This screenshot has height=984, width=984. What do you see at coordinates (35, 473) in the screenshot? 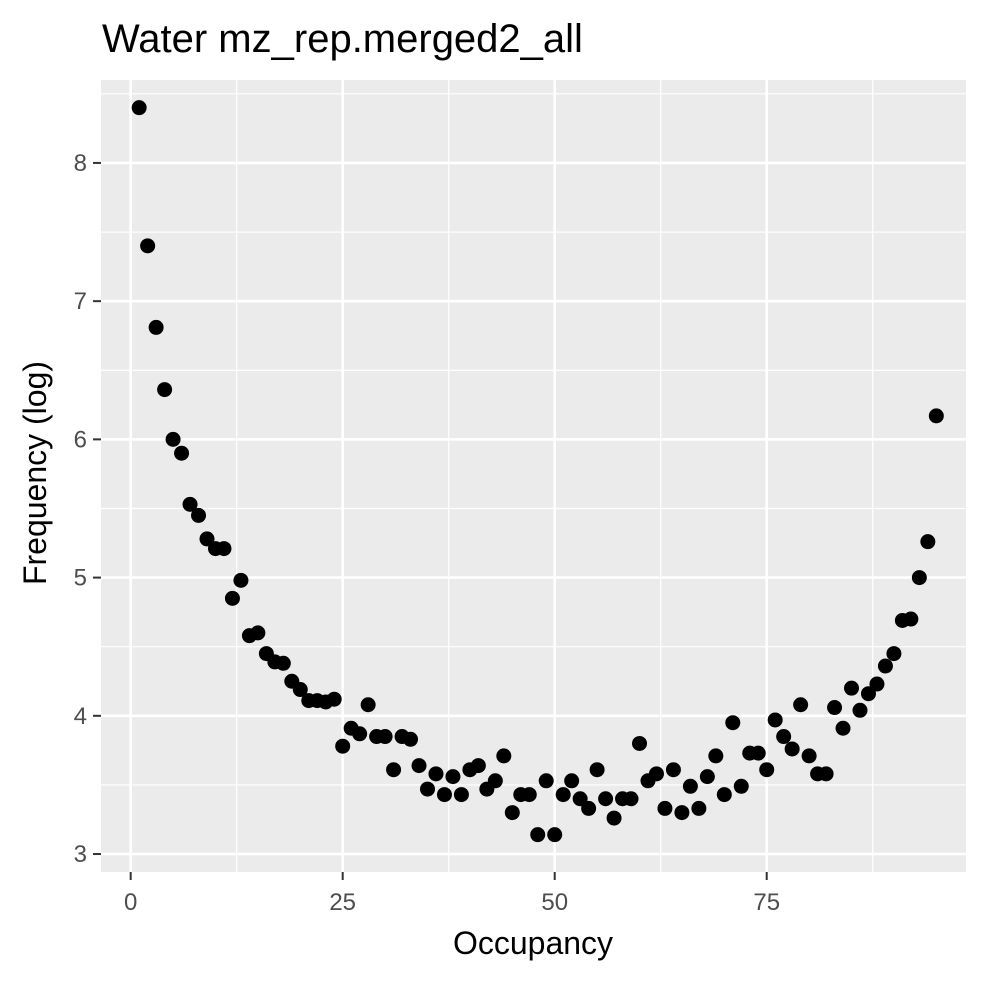
I see `y-axis-title: Frequency (log)` at bounding box center [35, 473].